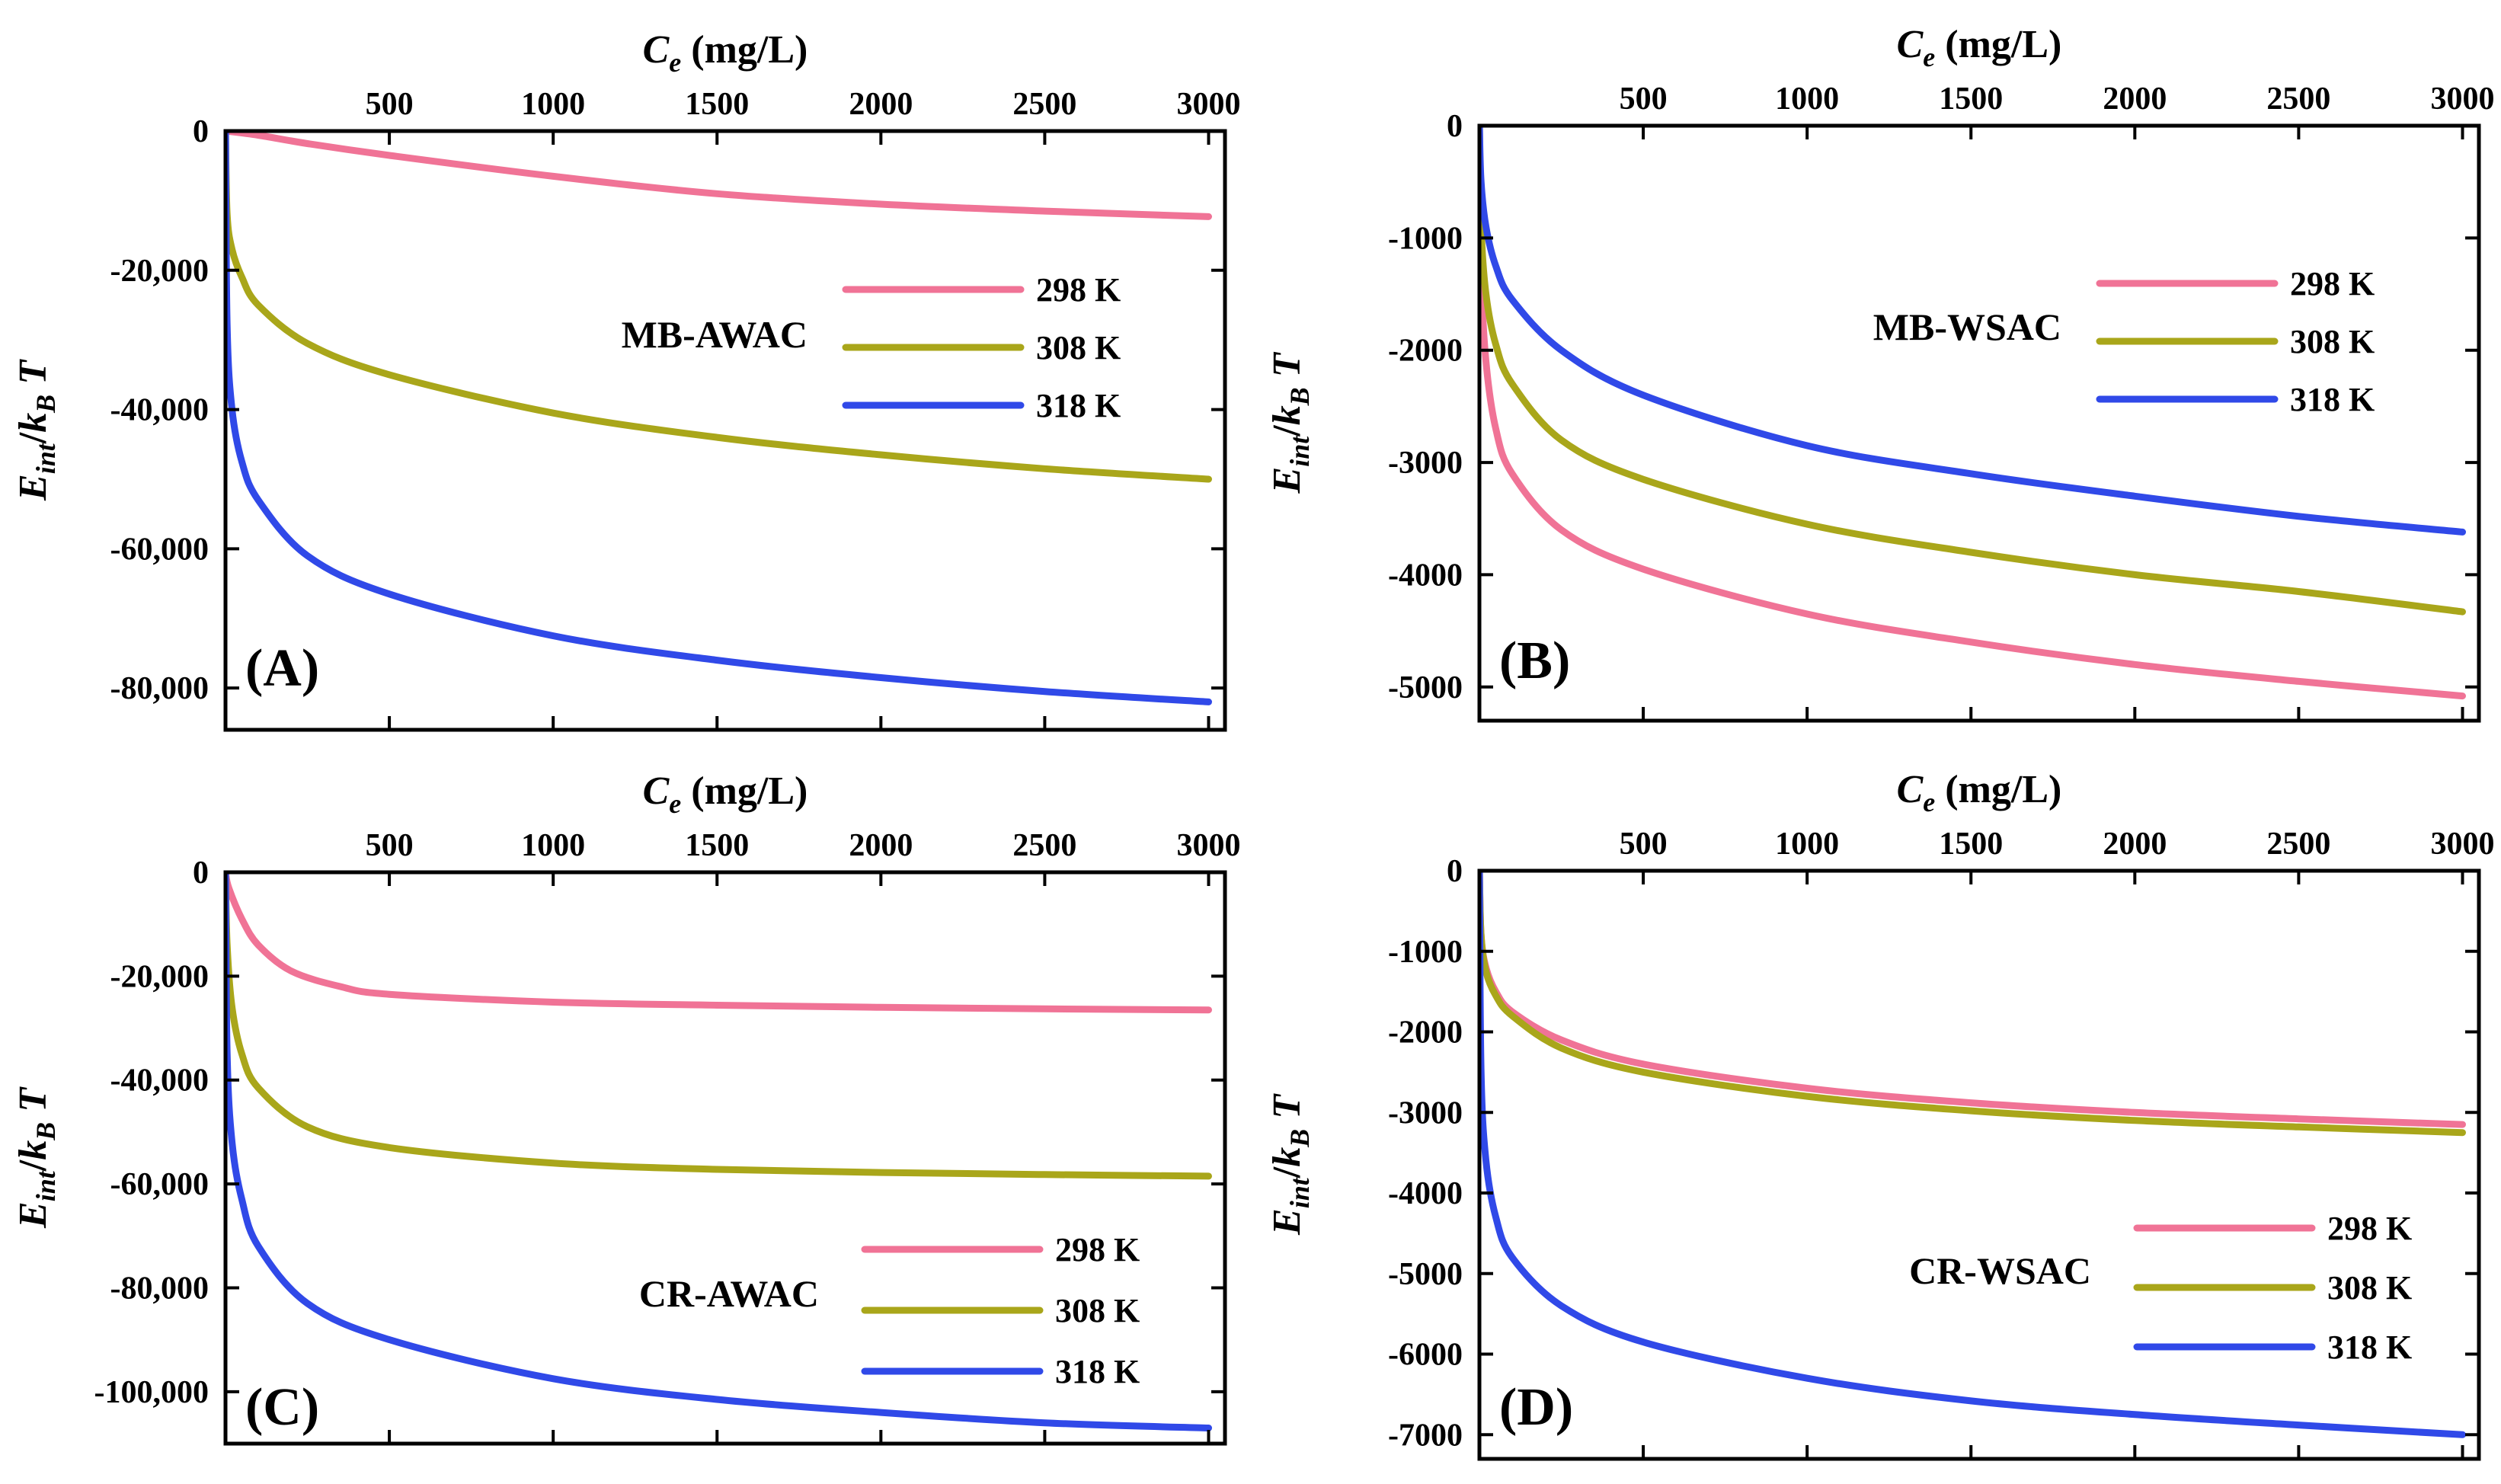 This screenshot has height=1484, width=2501. I want to click on panel-tag: (A), so click(282, 668).